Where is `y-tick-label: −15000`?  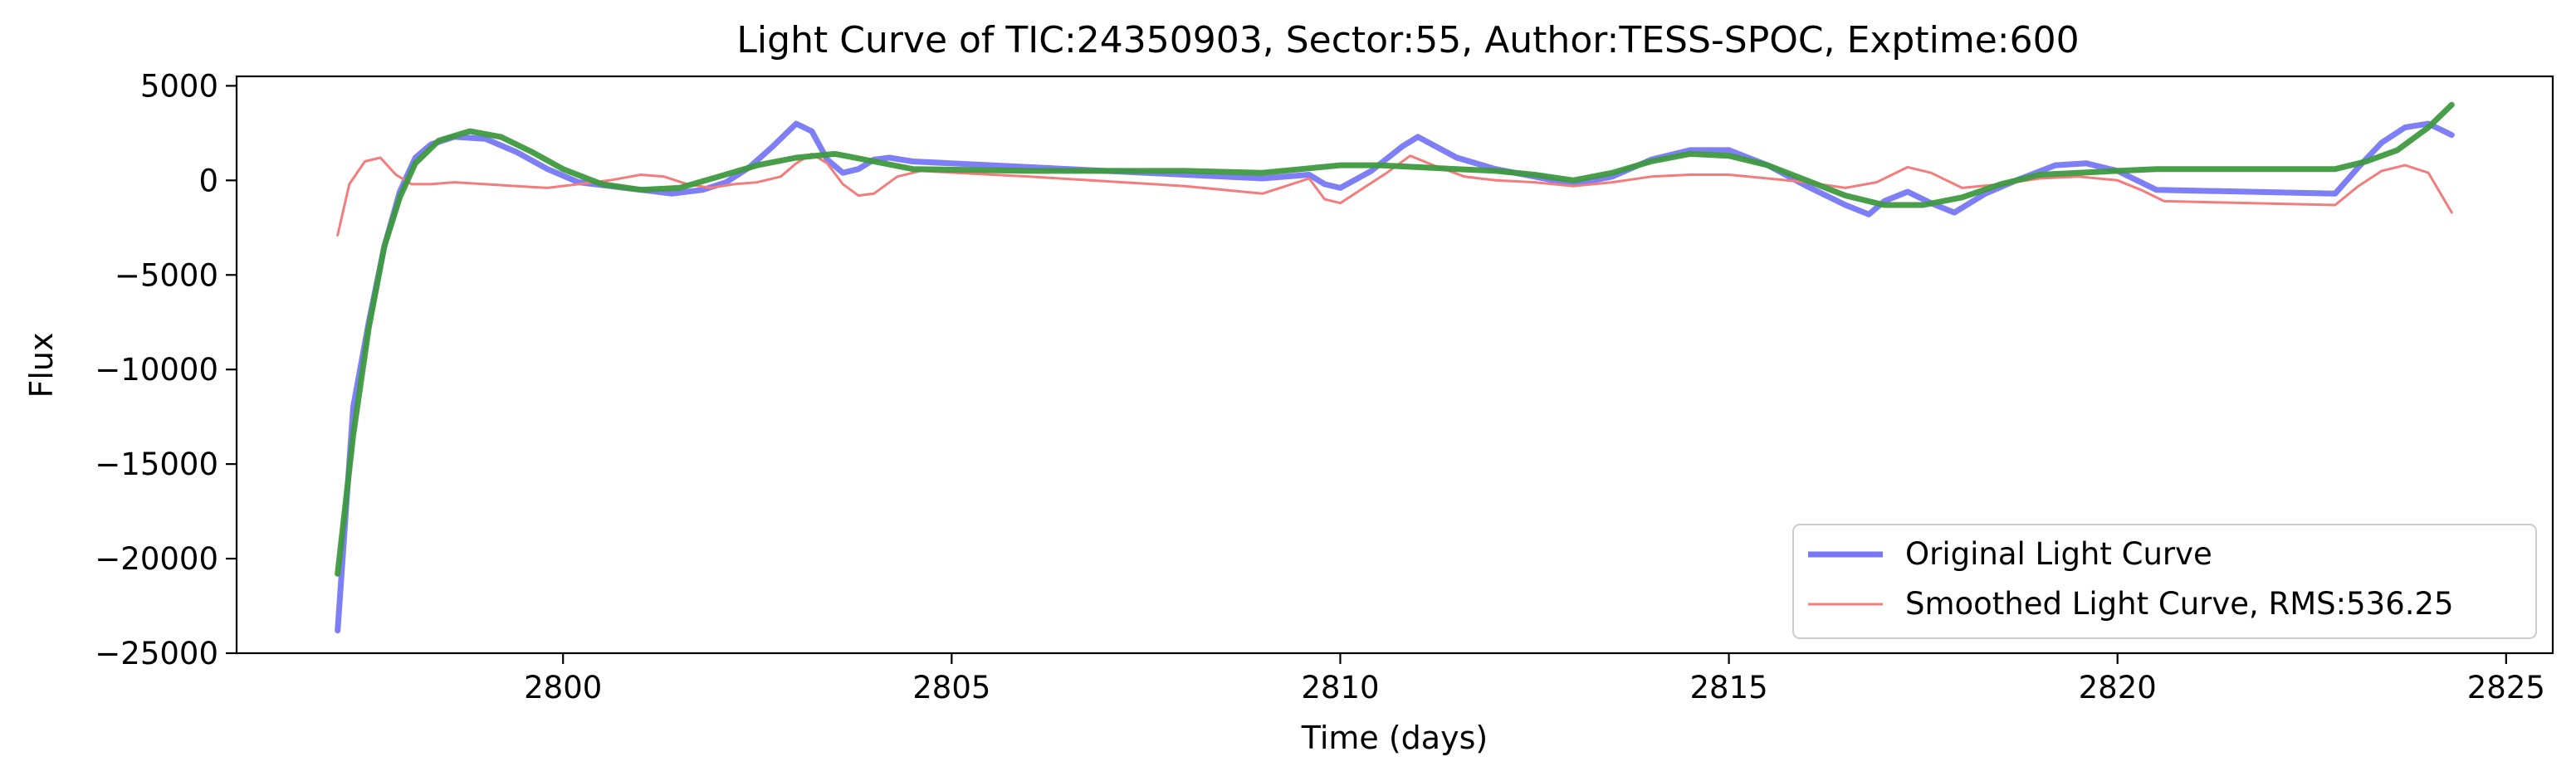 y-tick-label: −15000 is located at coordinates (156, 464).